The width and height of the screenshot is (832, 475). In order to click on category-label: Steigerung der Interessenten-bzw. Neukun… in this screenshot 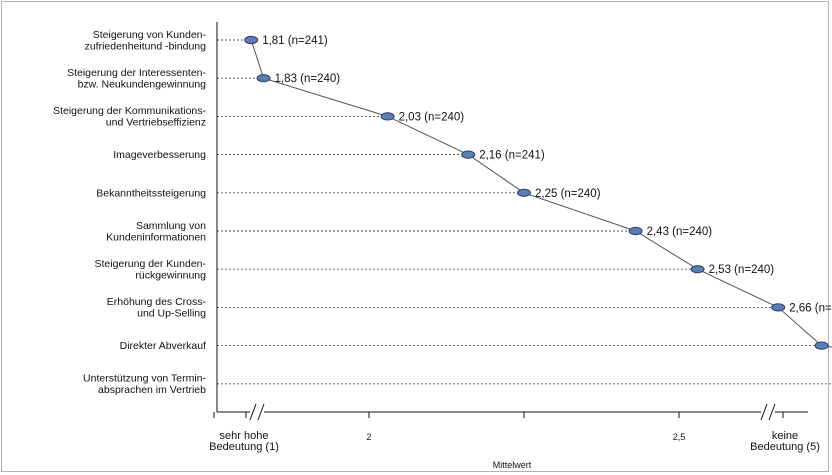, I will do `click(136, 79)`.